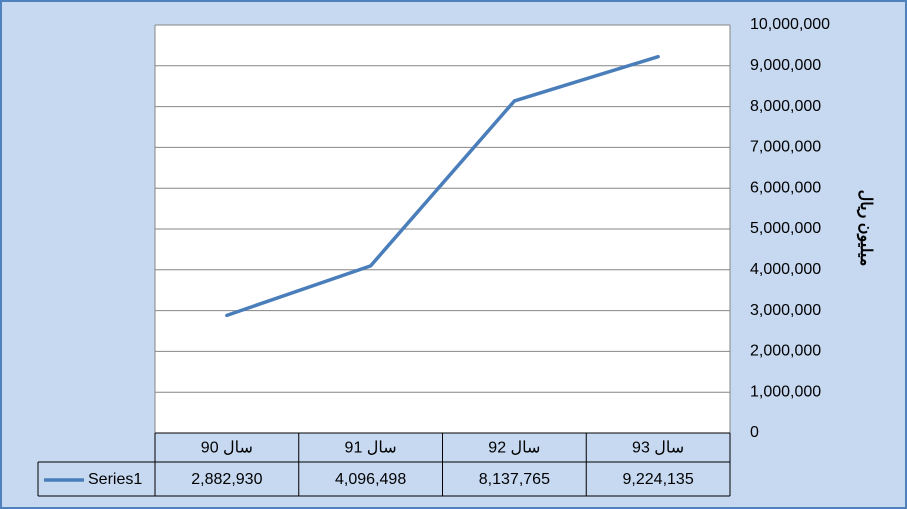 The width and height of the screenshot is (907, 509). What do you see at coordinates (754, 432) in the screenshot?
I see `y-tick-label: 0` at bounding box center [754, 432].